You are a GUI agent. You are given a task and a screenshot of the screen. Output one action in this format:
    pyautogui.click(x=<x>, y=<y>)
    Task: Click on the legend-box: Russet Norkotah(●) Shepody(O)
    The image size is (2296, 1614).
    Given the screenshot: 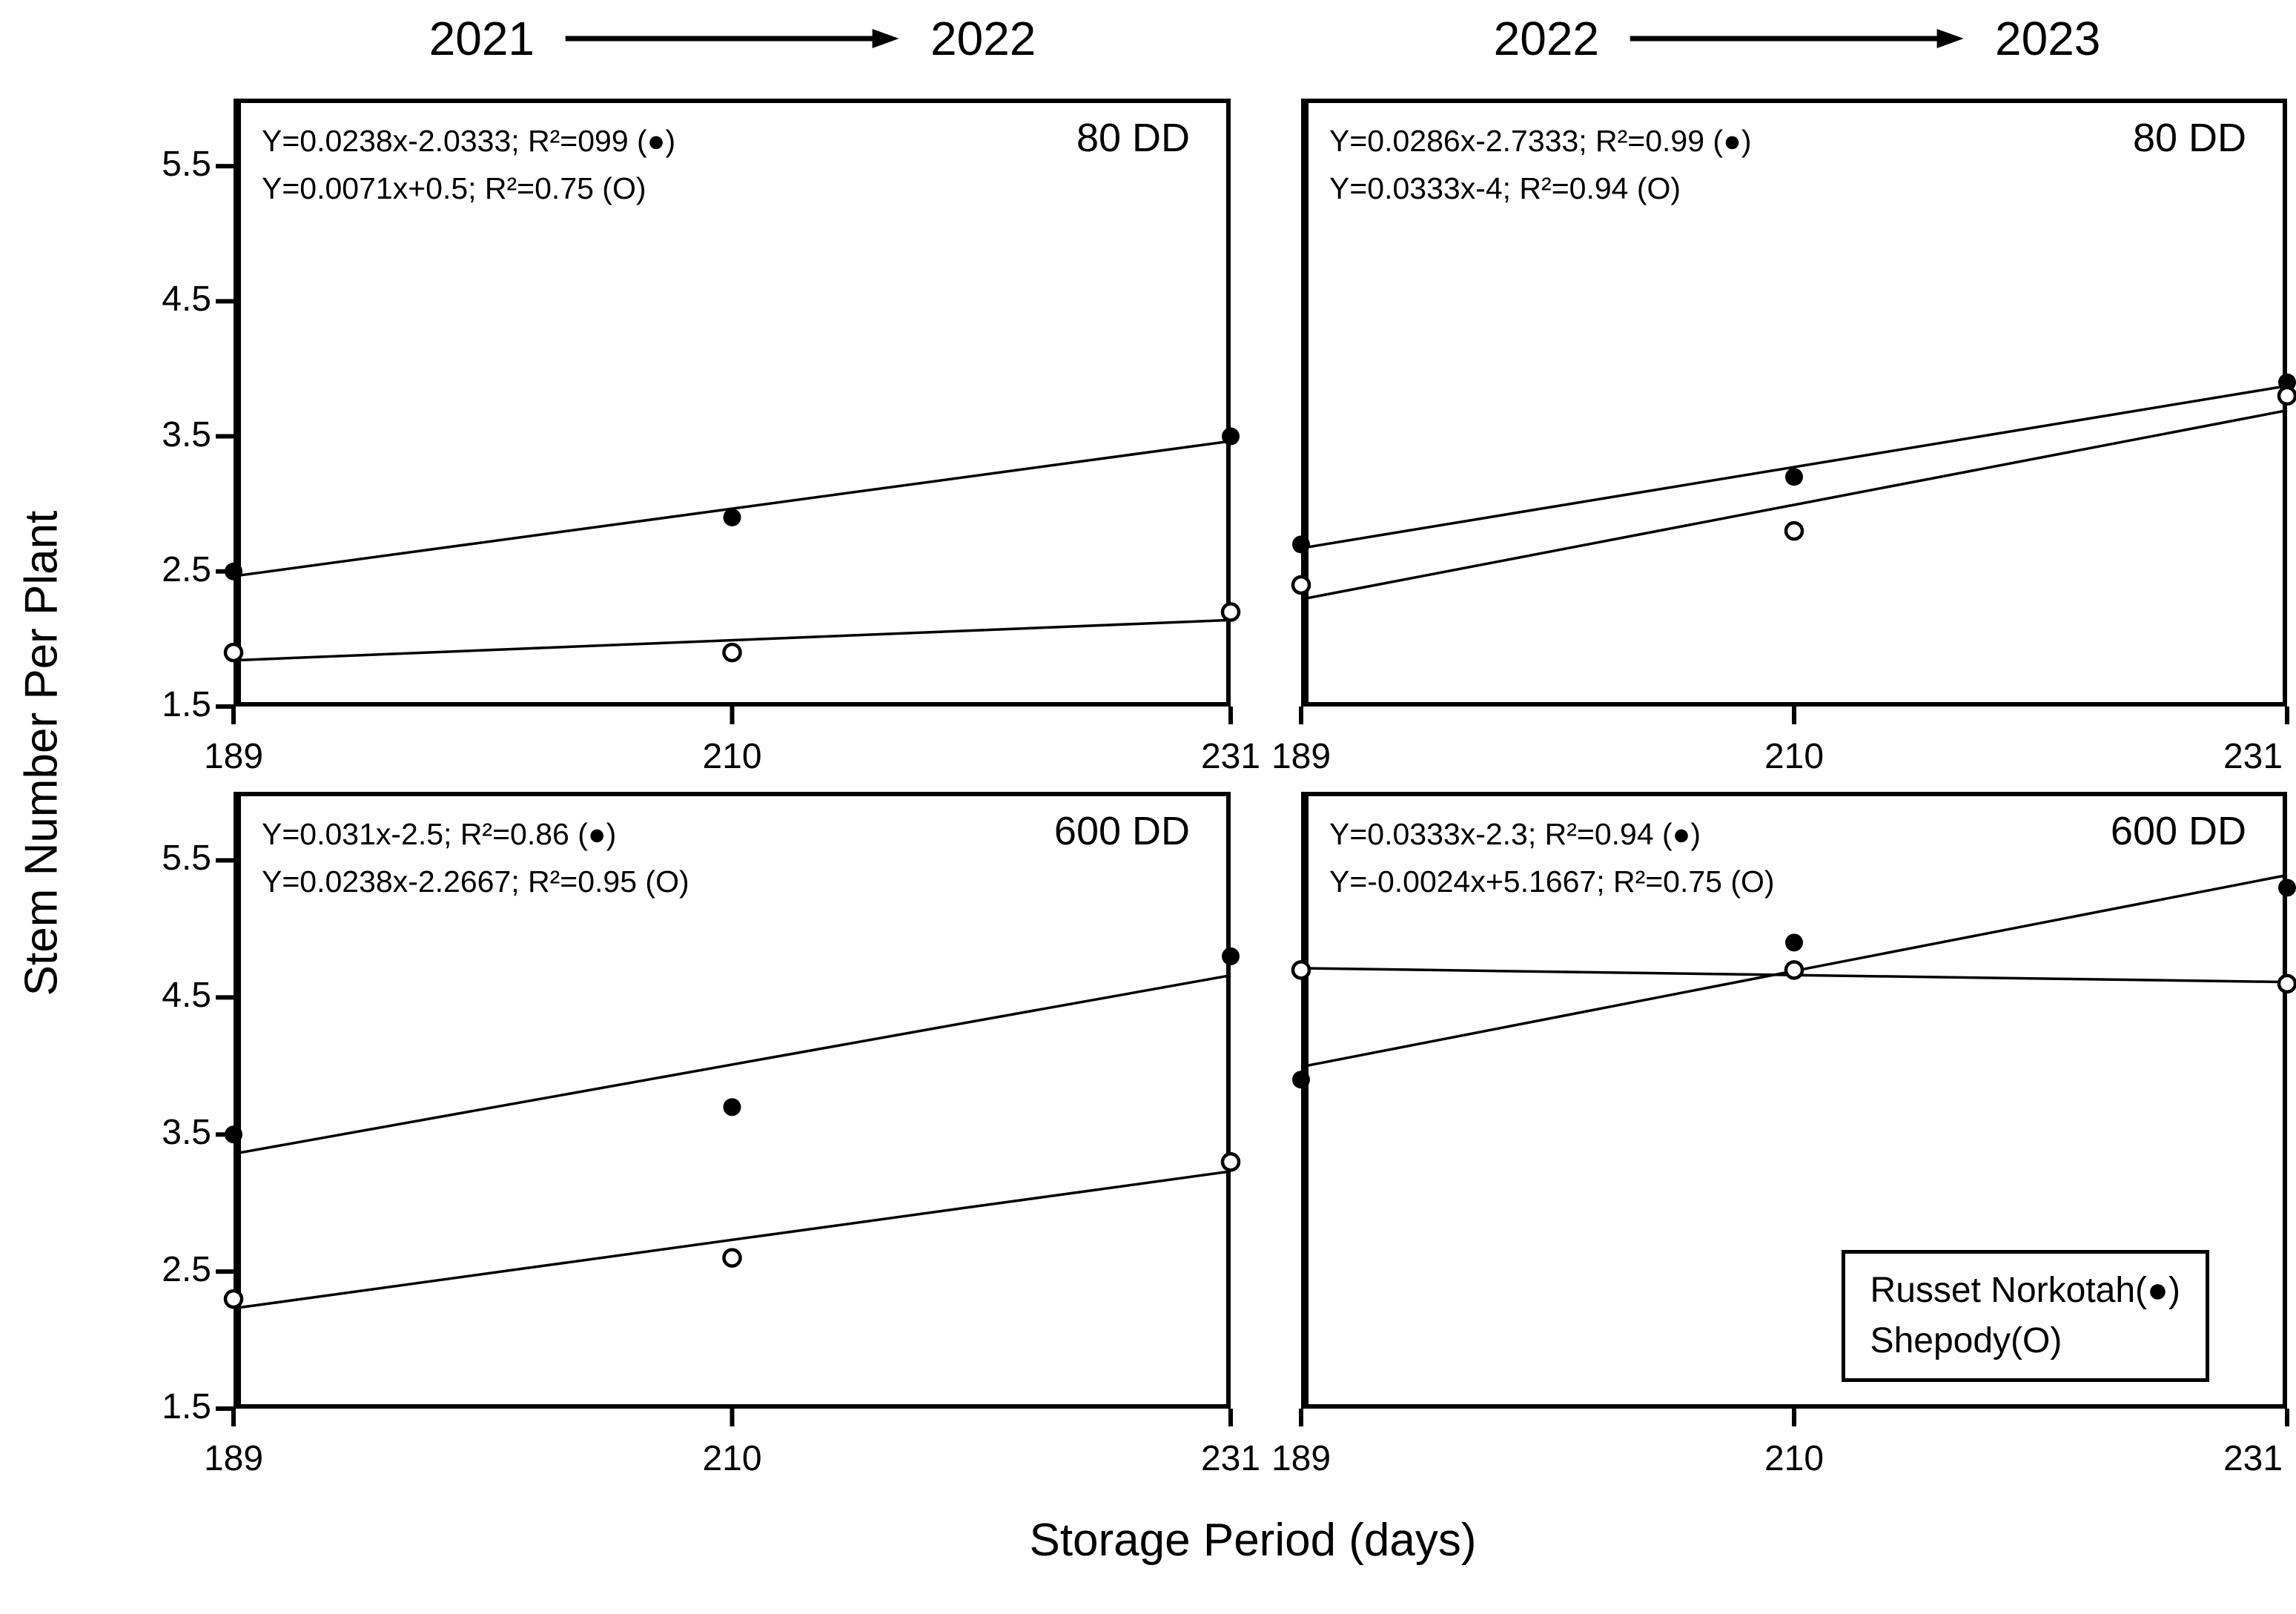 What is the action you would take?
    pyautogui.click(x=2025, y=1316)
    